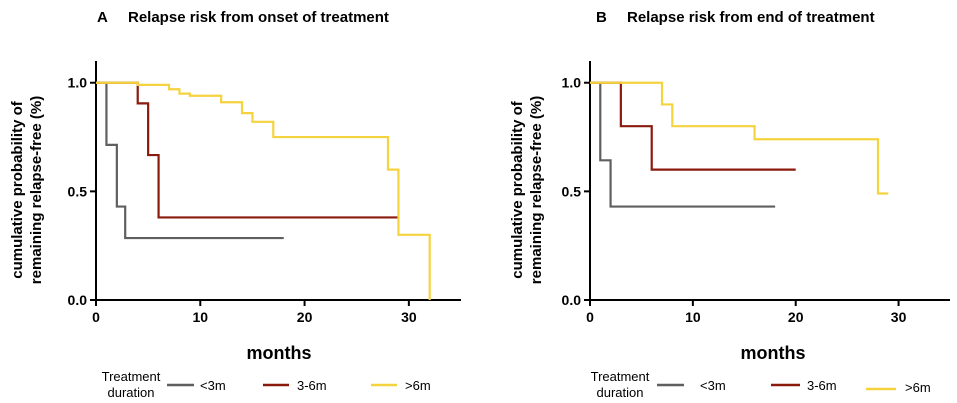 Image resolution: width=957 pixels, height=403 pixels. I want to click on legend-a: Treatment duration <3m 3-6m >6m, so click(266, 384).